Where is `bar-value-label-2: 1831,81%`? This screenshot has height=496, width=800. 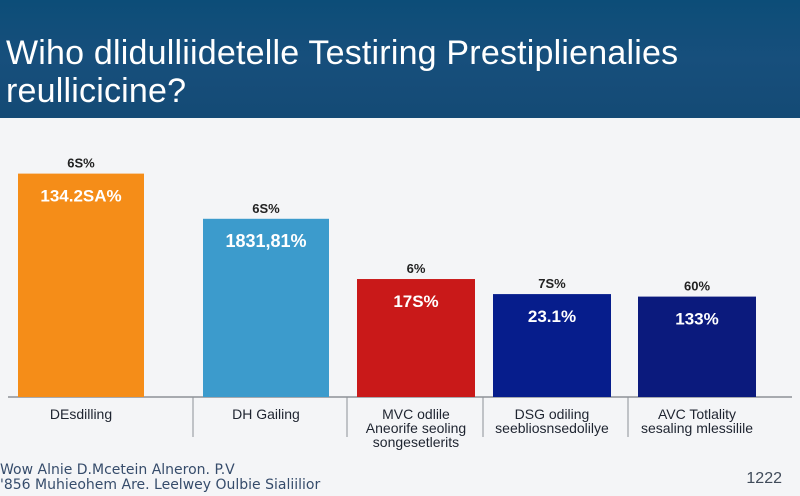
bar-value-label-2: 1831,81% is located at coordinates (265, 241).